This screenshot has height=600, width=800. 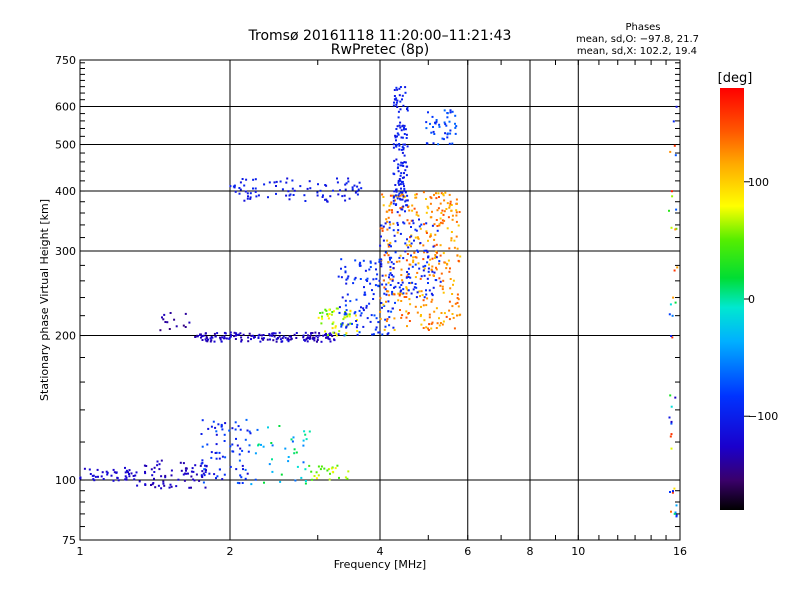 I want to click on colorbar-unit: [deg], so click(x=735, y=78).